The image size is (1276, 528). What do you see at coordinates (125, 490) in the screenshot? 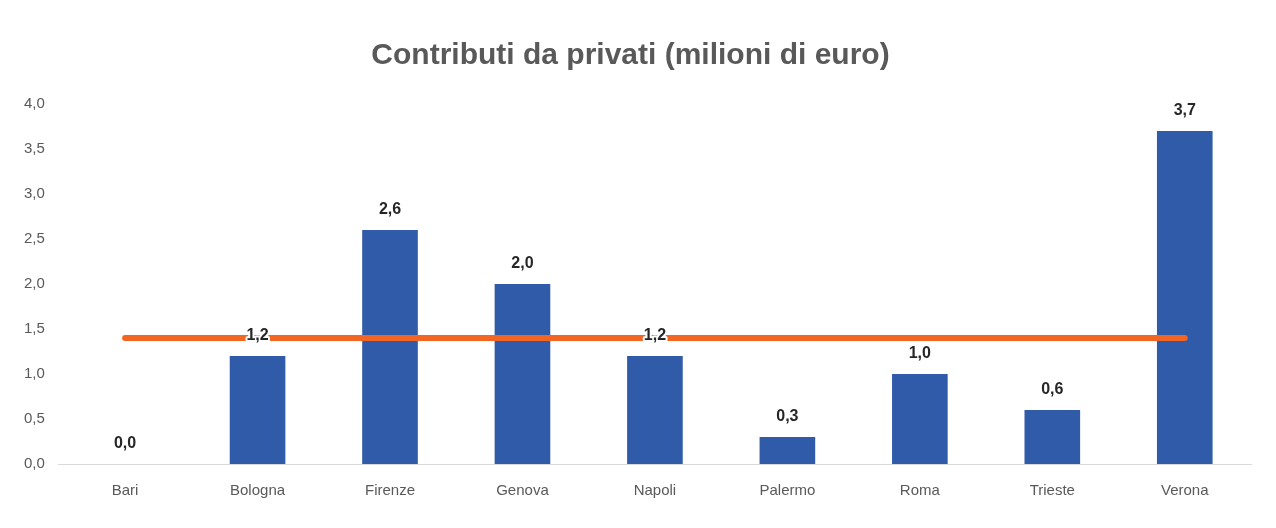
I see `x-tick-label: Bari` at bounding box center [125, 490].